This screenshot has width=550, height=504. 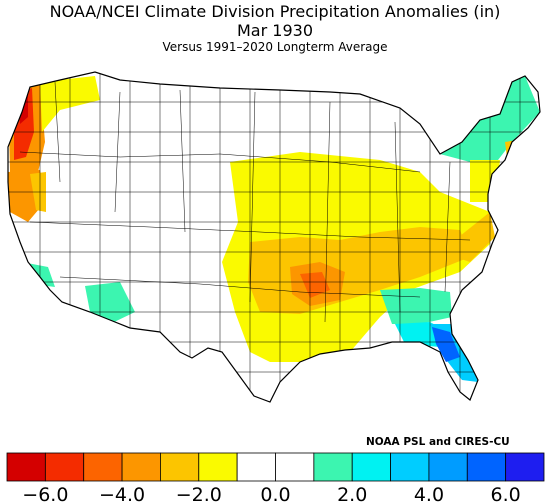 What do you see at coordinates (506, 494) in the screenshot?
I see `legend-tick-label: 6.0` at bounding box center [506, 494].